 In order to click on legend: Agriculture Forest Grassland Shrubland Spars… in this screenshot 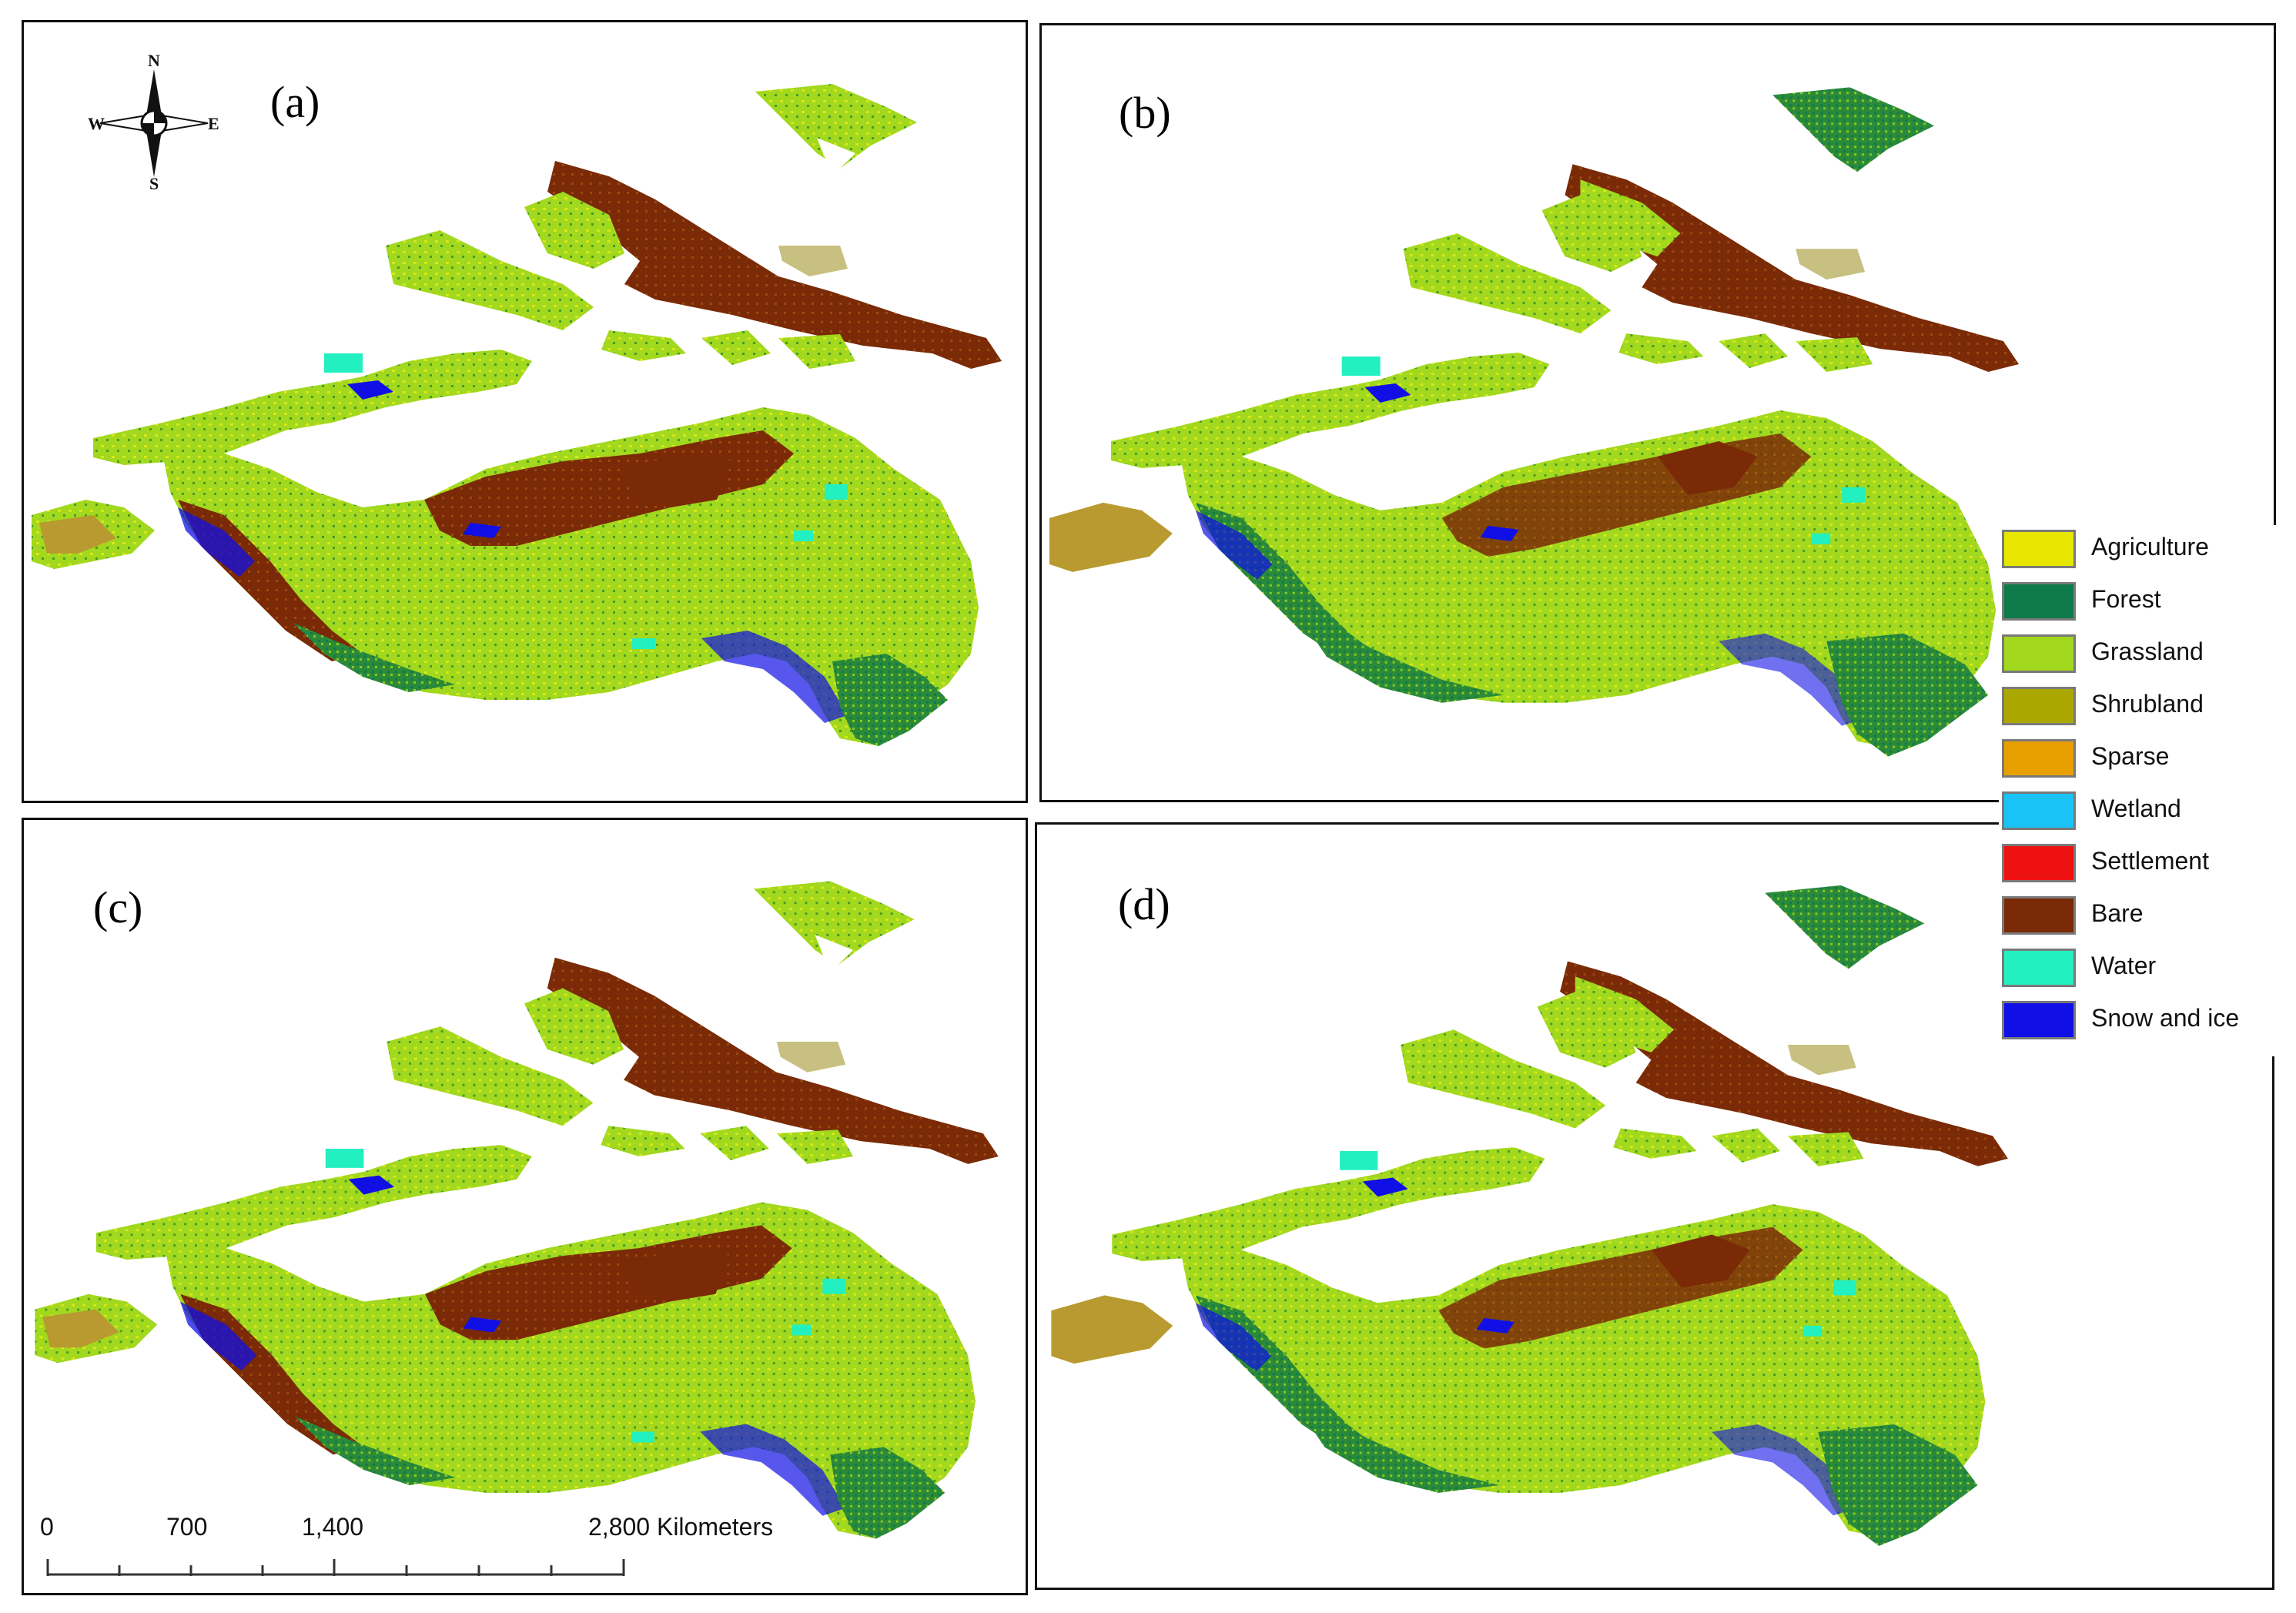, I will do `click(2141, 790)`.